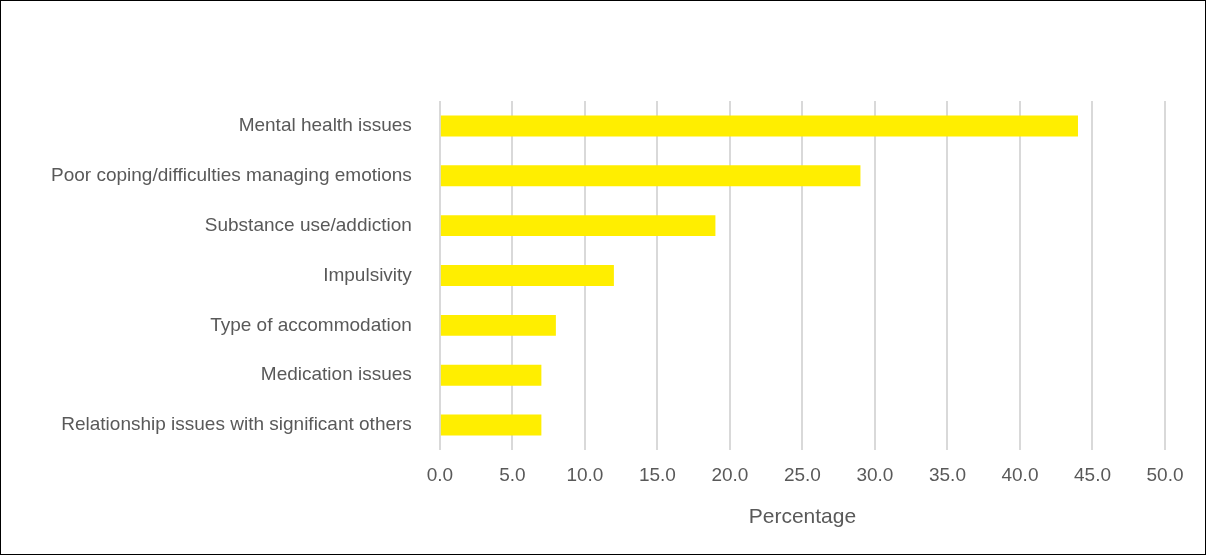  Describe the element at coordinates (512, 474) in the screenshot. I see `x-tick-label: 5.0` at that location.